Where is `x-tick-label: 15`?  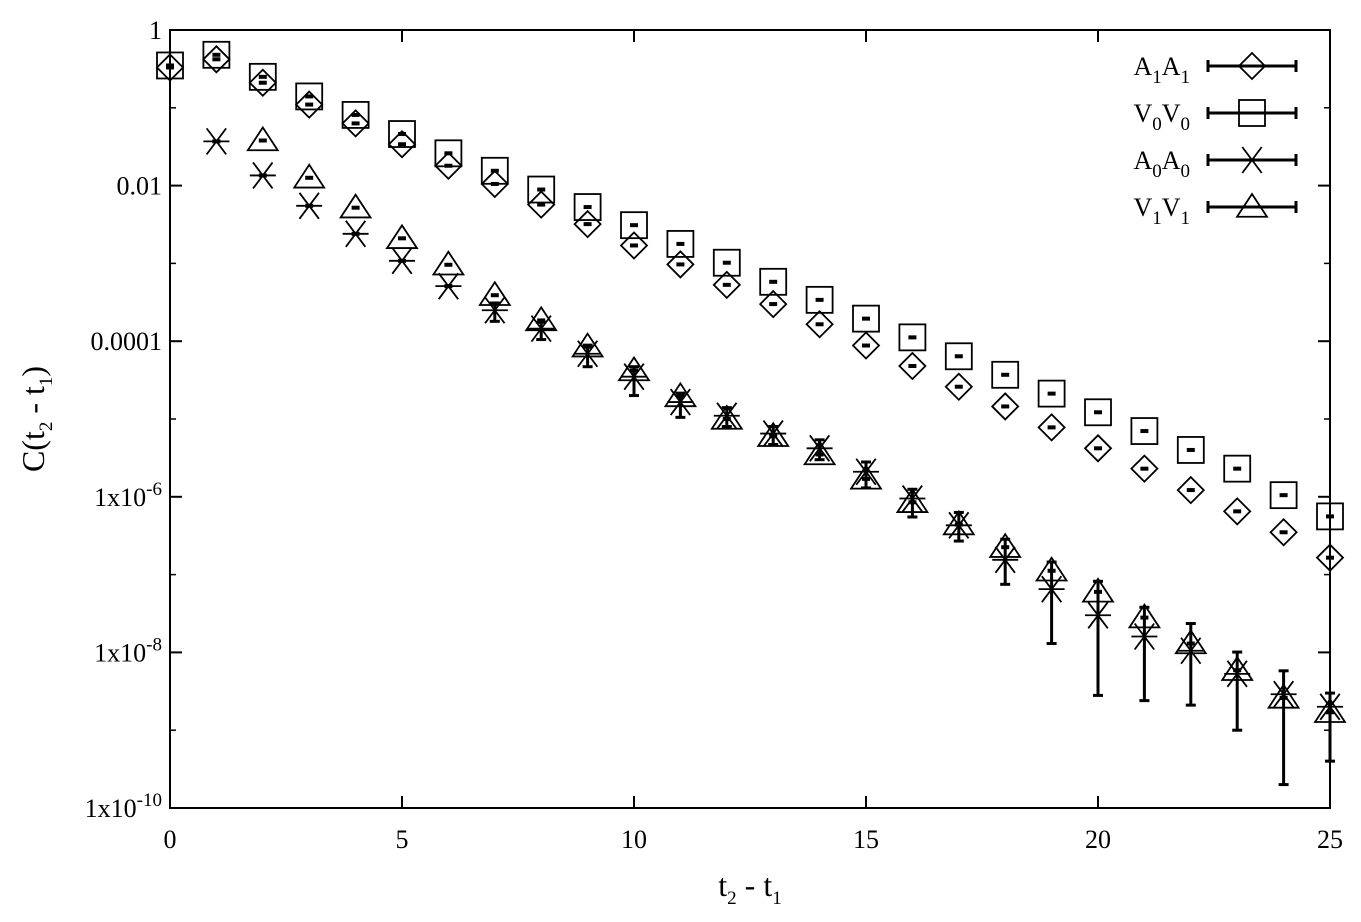
x-tick-label: 15 is located at coordinates (866, 839).